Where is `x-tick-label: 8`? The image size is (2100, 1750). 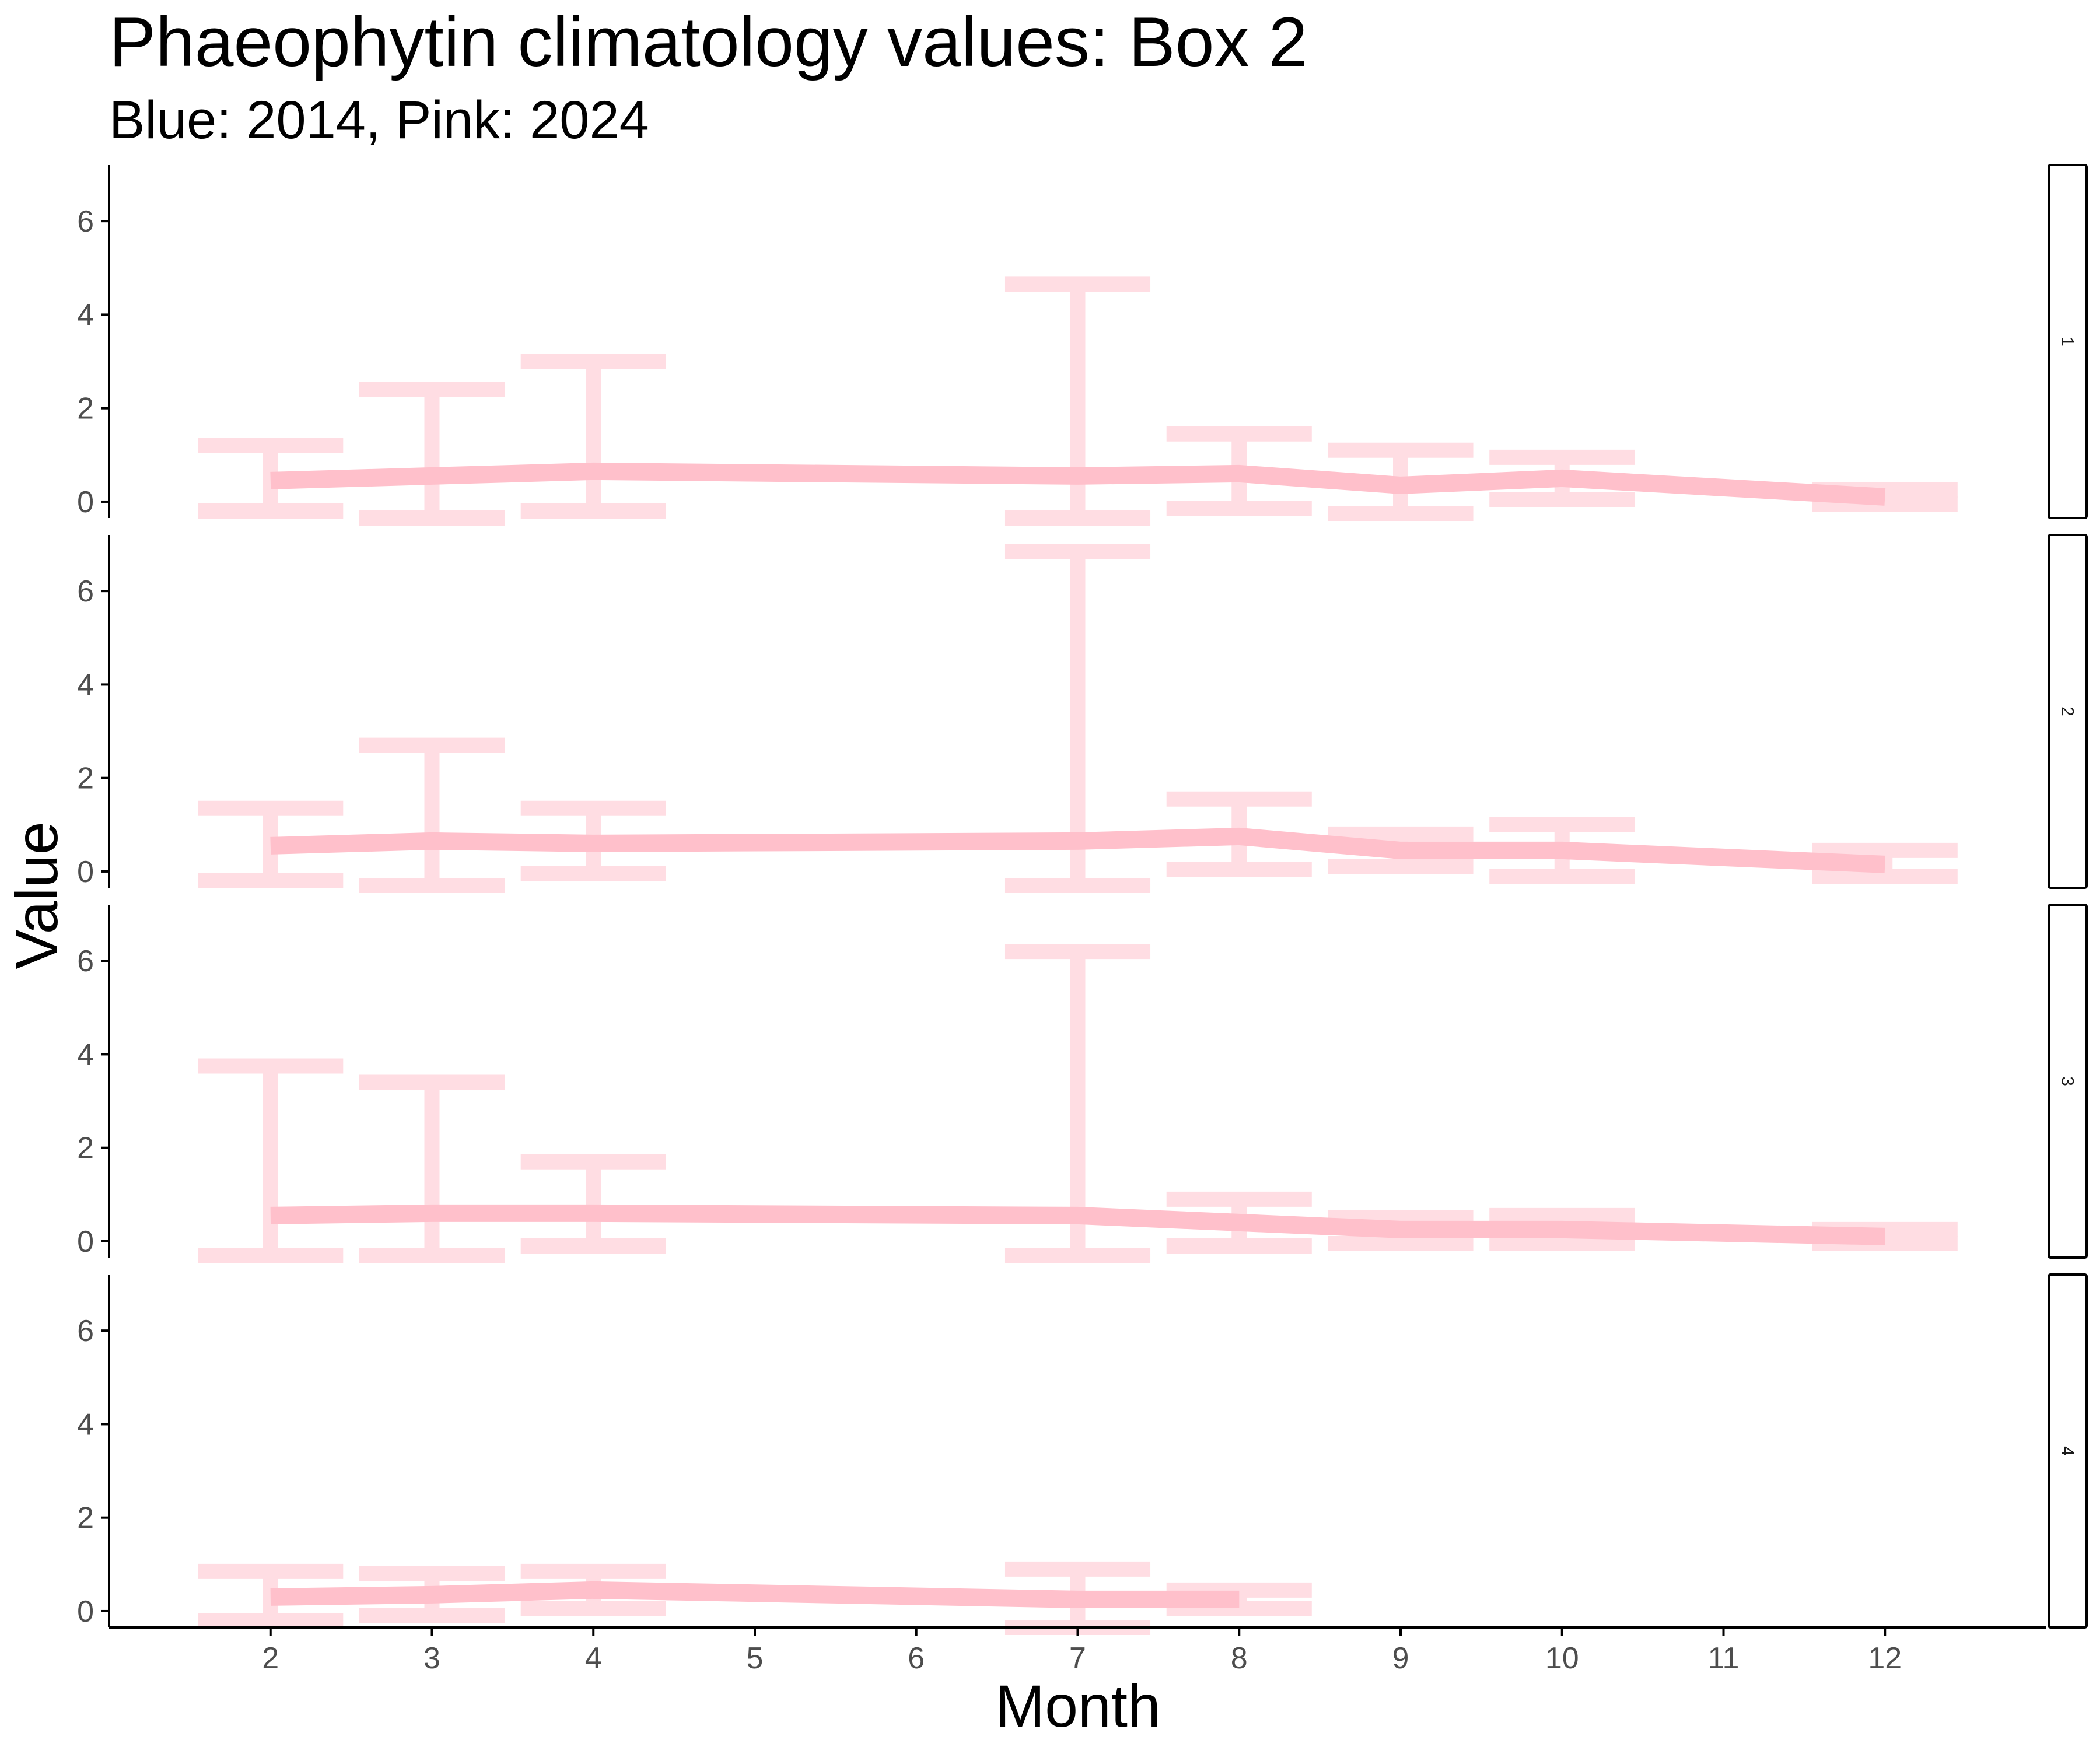 x-tick-label: 8 is located at coordinates (1239, 1658).